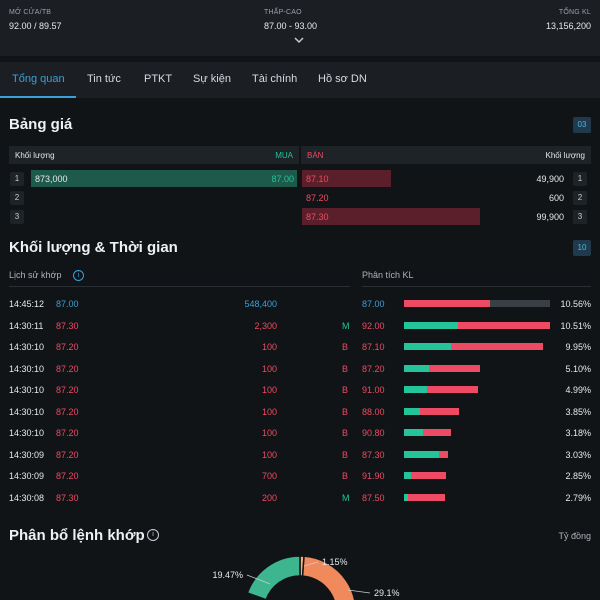  What do you see at coordinates (578, 390) in the screenshot?
I see `analysis-percent: 4.99%` at bounding box center [578, 390].